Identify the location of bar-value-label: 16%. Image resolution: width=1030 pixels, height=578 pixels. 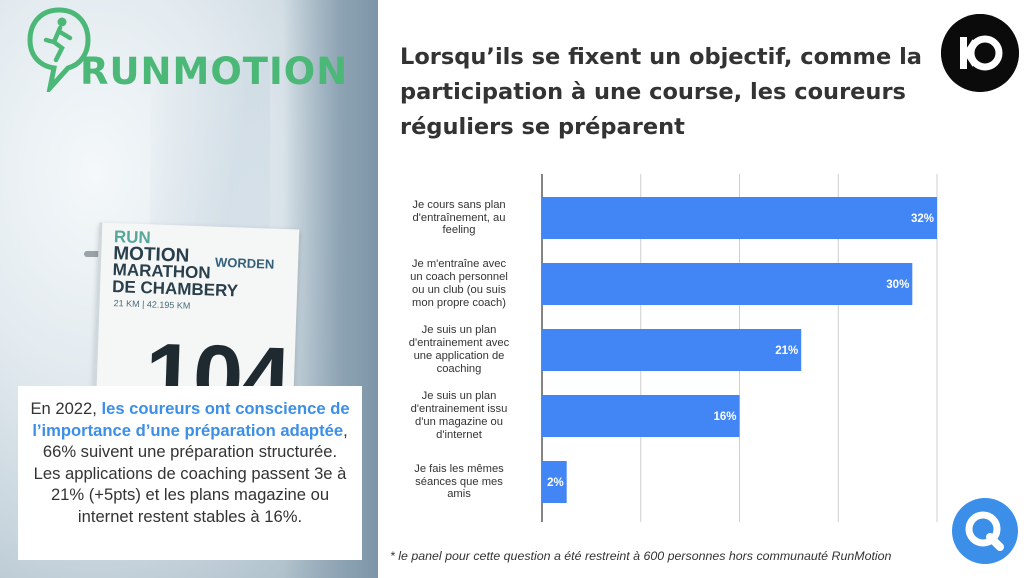
(724, 417).